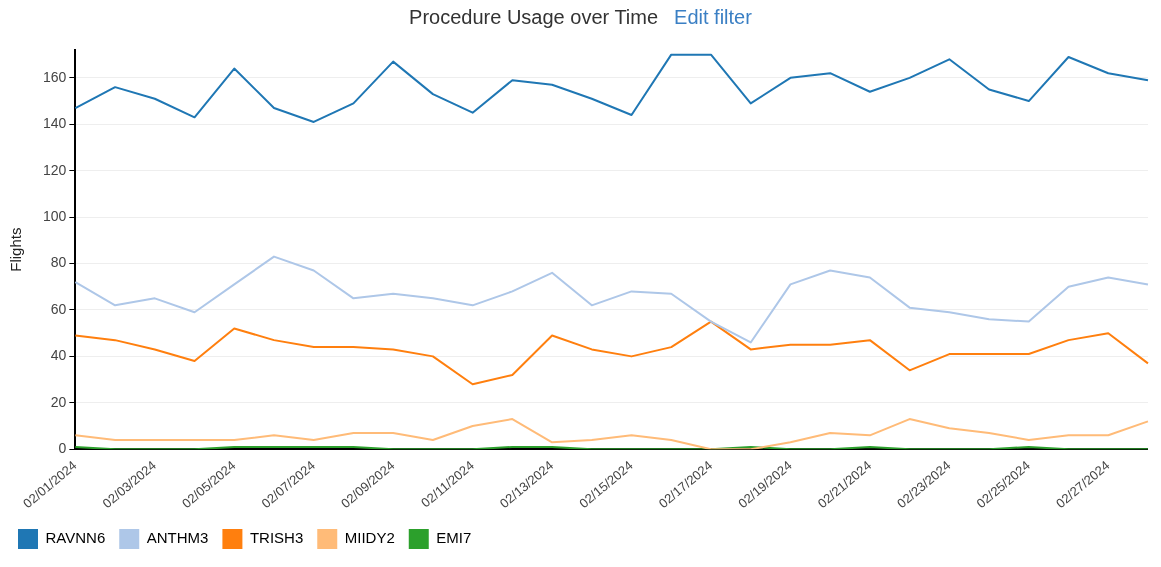 The width and height of the screenshot is (1161, 567). Describe the element at coordinates (177, 538) in the screenshot. I see `legend-label: ANTHM3` at that location.